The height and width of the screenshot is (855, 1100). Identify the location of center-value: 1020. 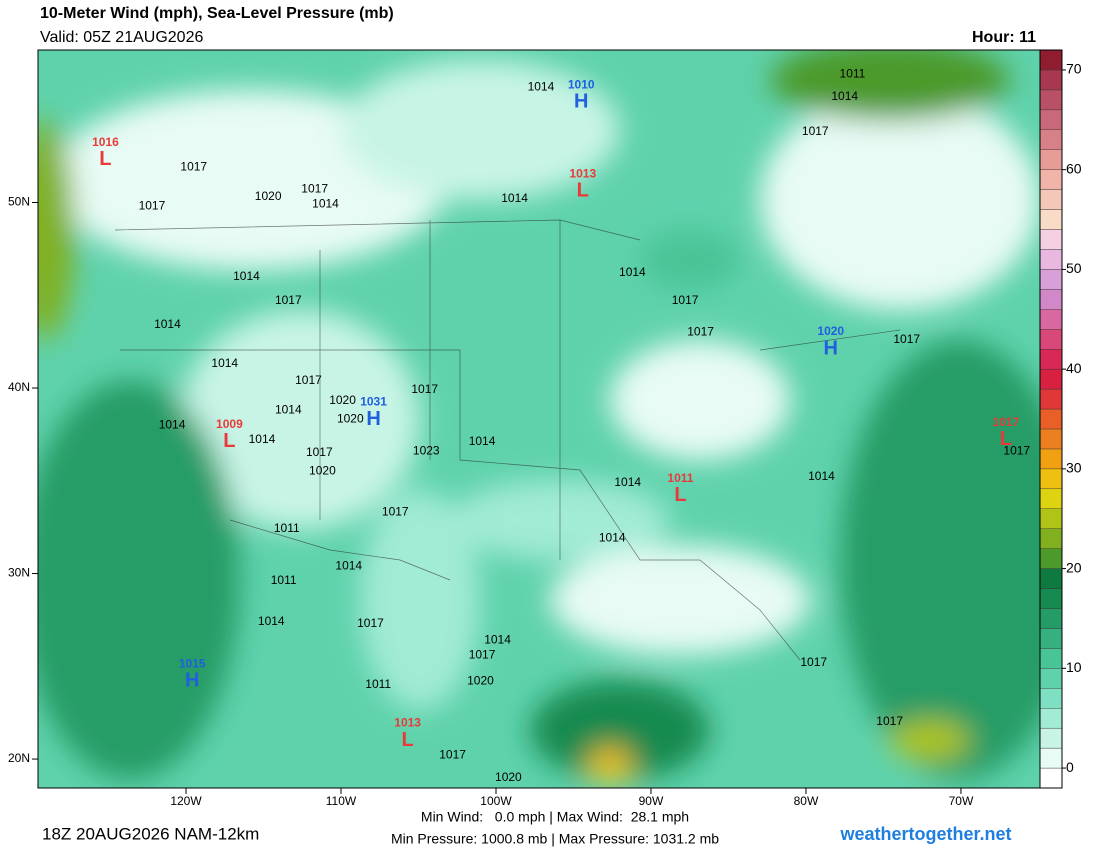
(830, 331).